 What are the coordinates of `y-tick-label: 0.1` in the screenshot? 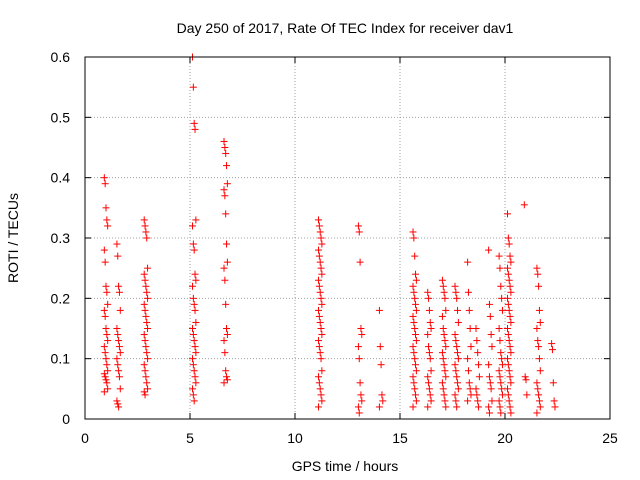 It's located at (61, 359).